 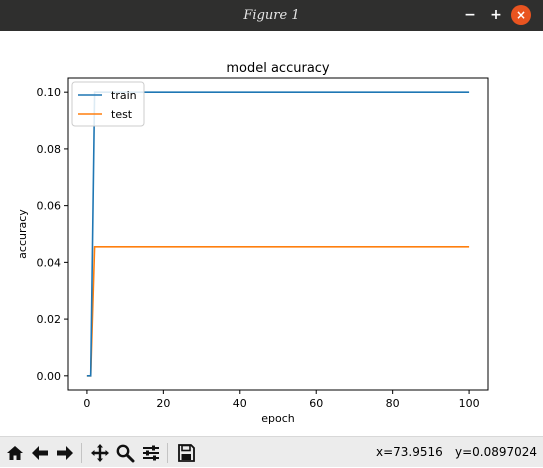 What do you see at coordinates (409, 452) in the screenshot?
I see `x-coordinate-readout: x=73.9516` at bounding box center [409, 452].